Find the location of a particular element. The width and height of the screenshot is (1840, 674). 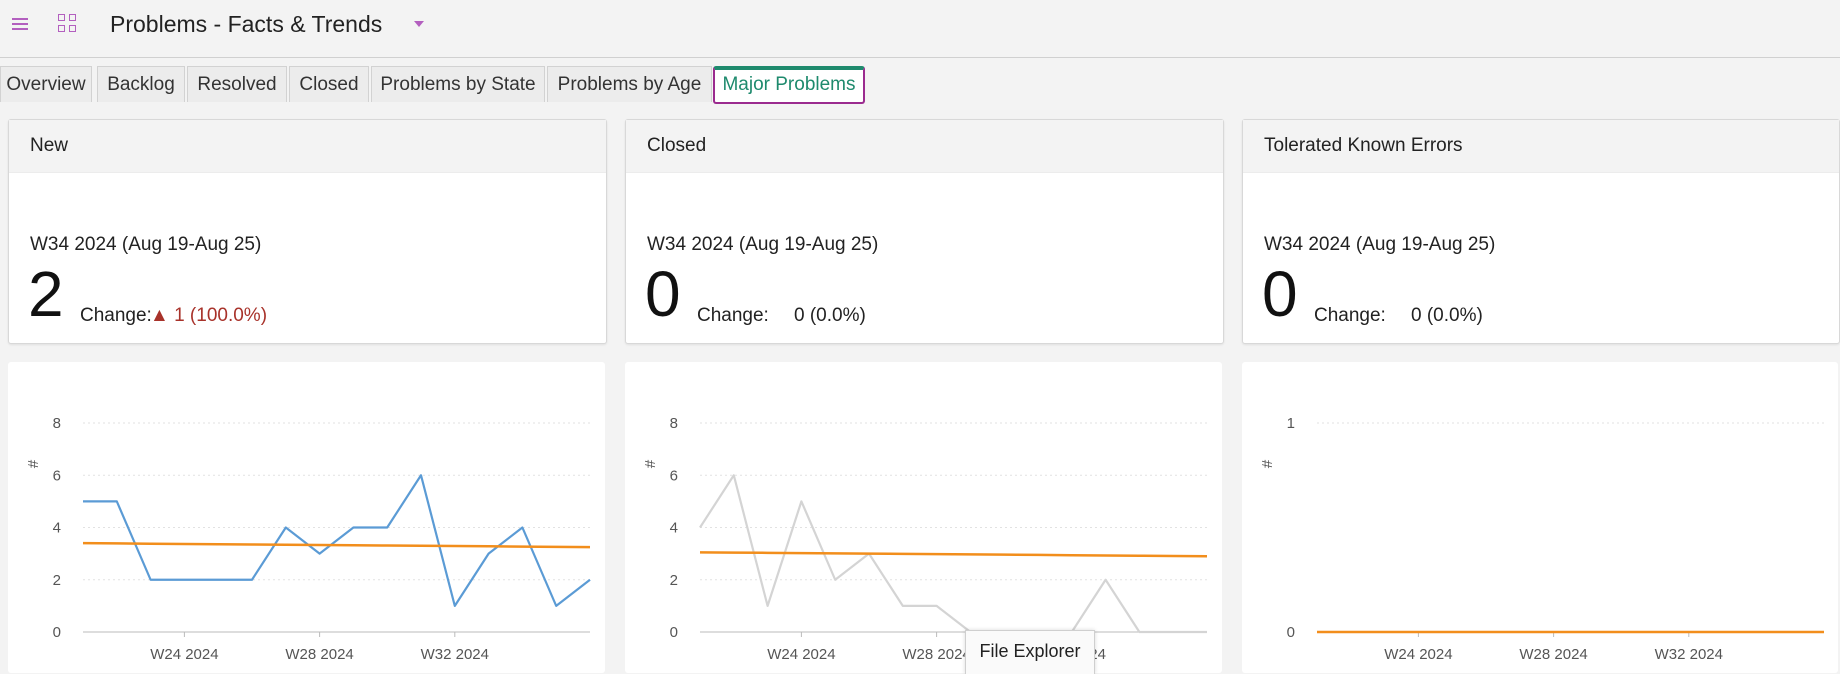

series-line is located at coordinates (337, 540).